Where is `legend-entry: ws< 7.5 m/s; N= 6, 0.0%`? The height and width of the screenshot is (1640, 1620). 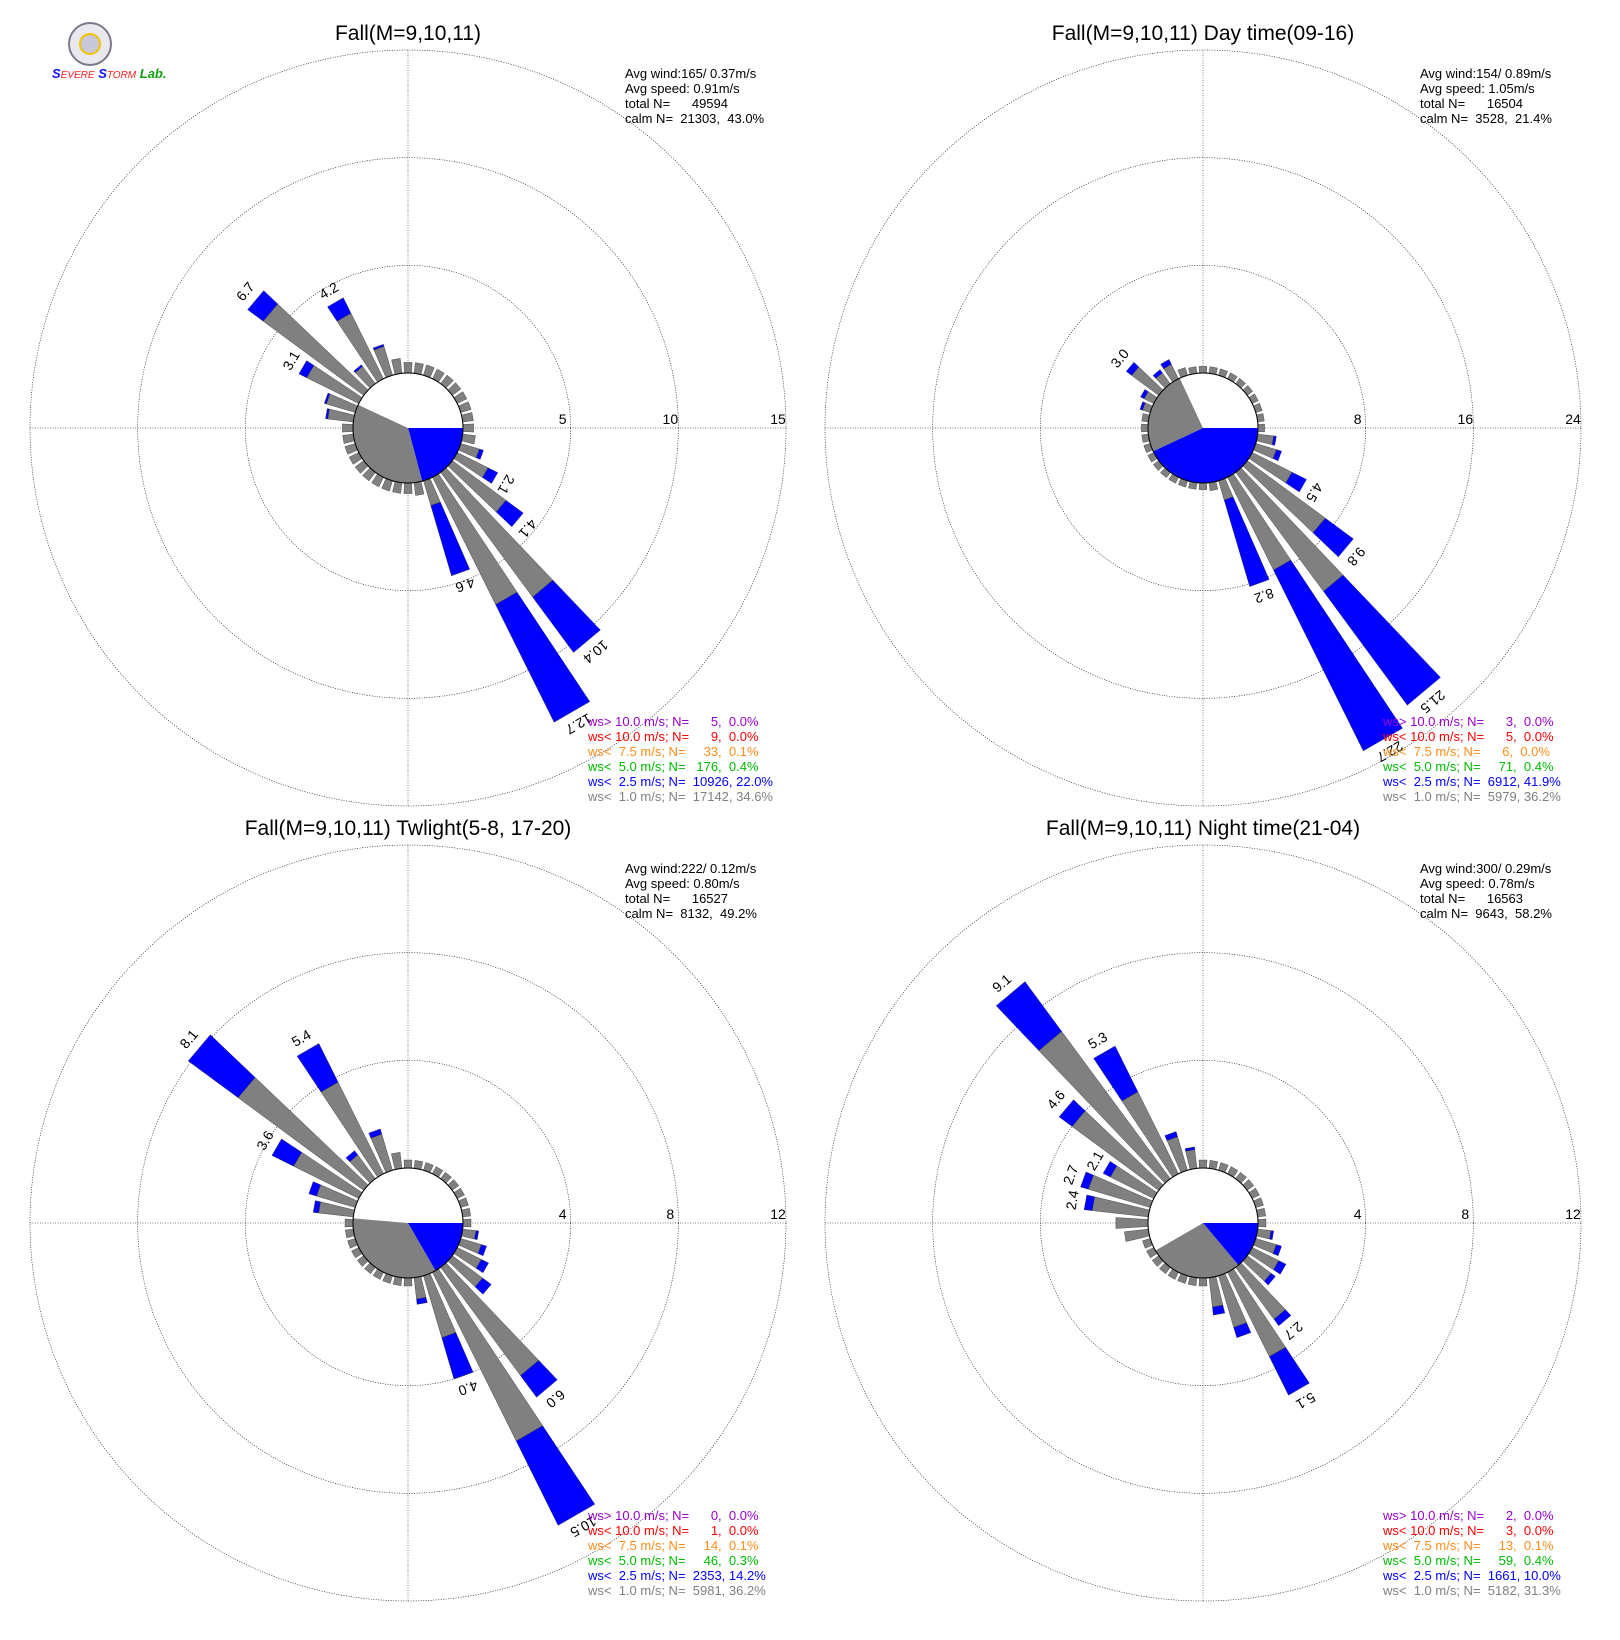
legend-entry: ws< 7.5 m/s; N= 6, 0.0% is located at coordinates (1466, 751).